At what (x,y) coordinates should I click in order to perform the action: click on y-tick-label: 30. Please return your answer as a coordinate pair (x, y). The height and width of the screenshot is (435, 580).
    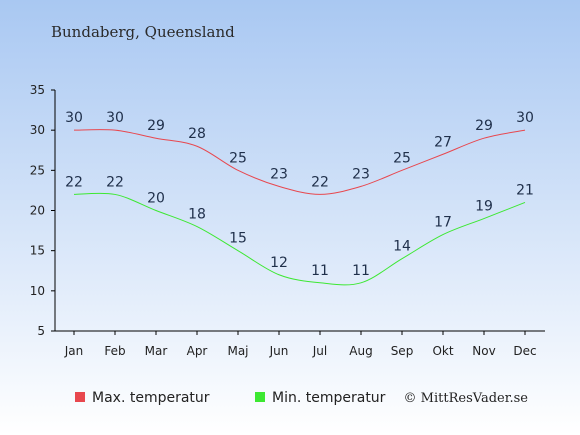
    Looking at the image, I should click on (37, 130).